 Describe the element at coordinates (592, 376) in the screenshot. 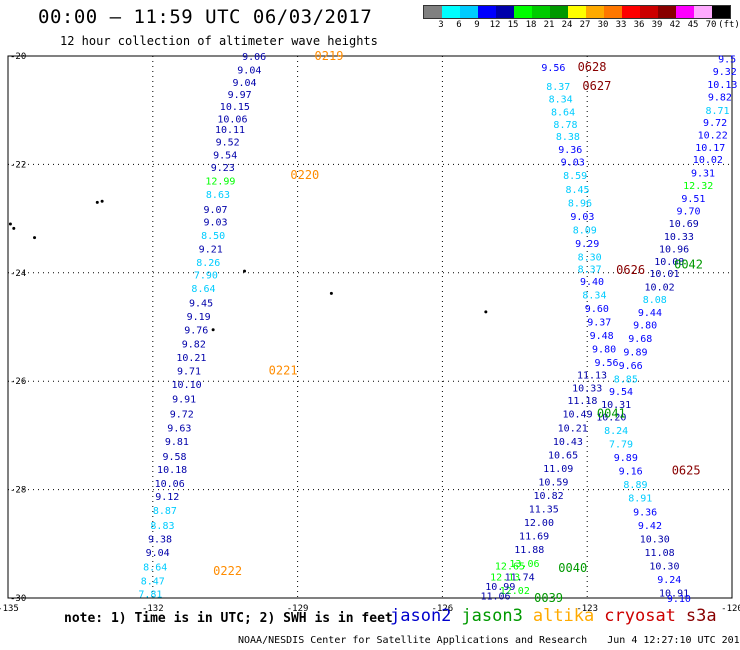

I see `wave-height-value: 11.13` at that location.